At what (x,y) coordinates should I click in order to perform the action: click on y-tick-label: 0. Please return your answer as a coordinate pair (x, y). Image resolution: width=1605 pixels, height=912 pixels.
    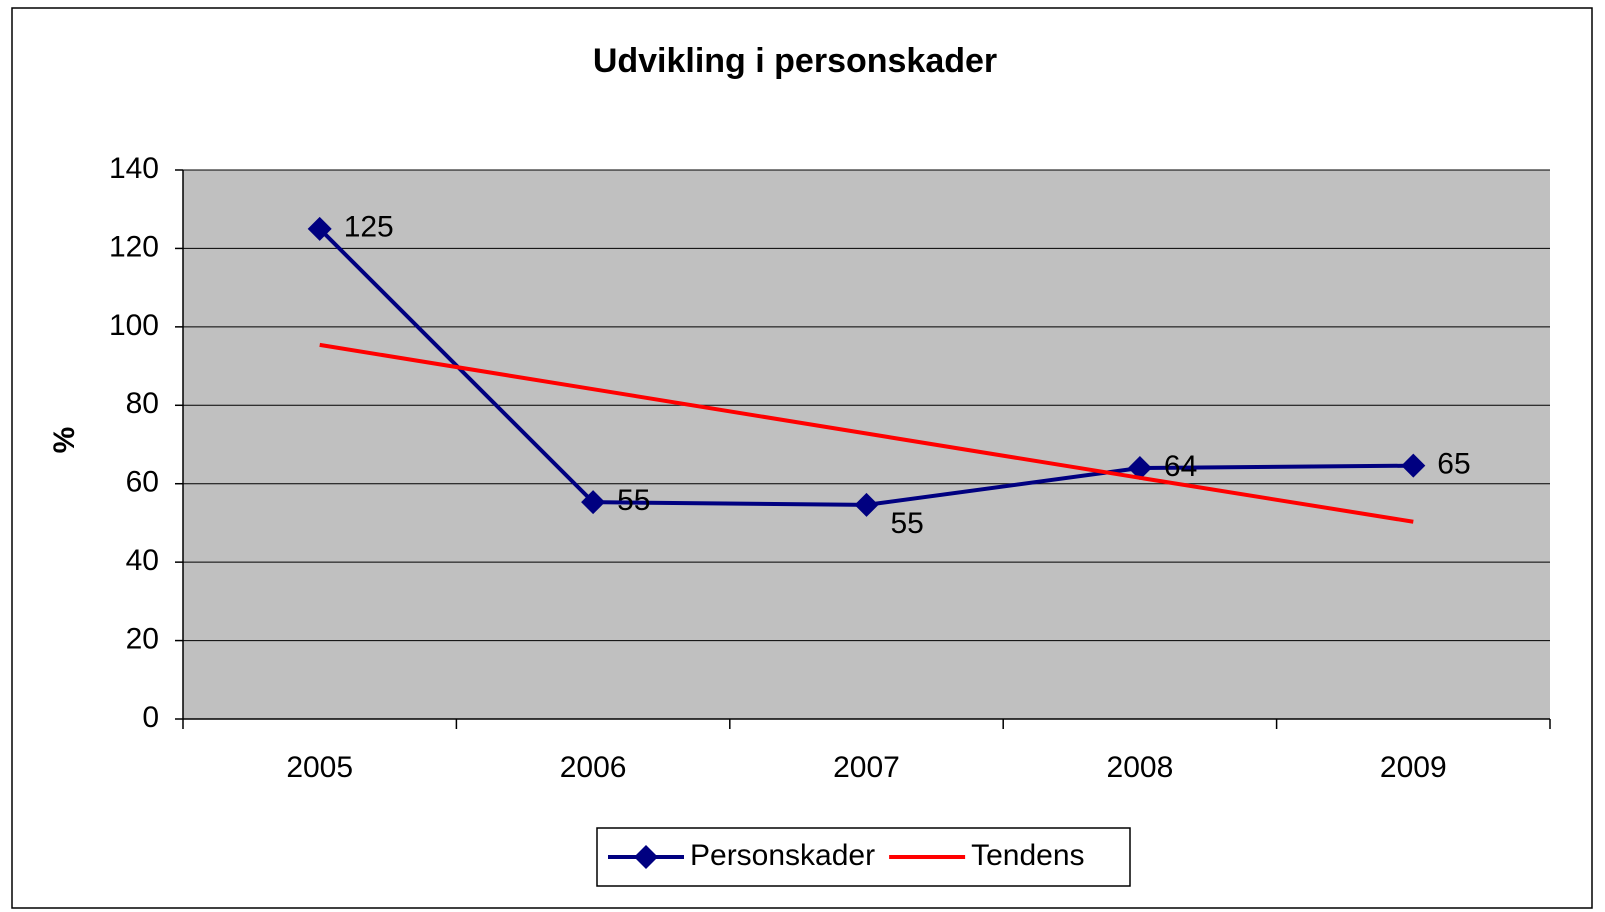
    Looking at the image, I should click on (150, 717).